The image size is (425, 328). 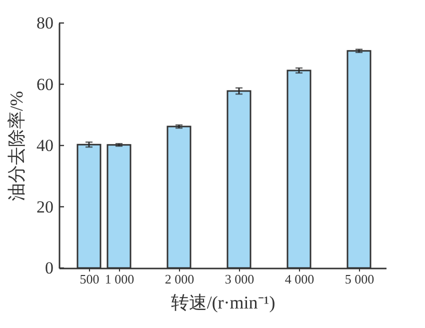 I want to click on y-axis-title: 油分去除率/%, so click(x=16, y=146).